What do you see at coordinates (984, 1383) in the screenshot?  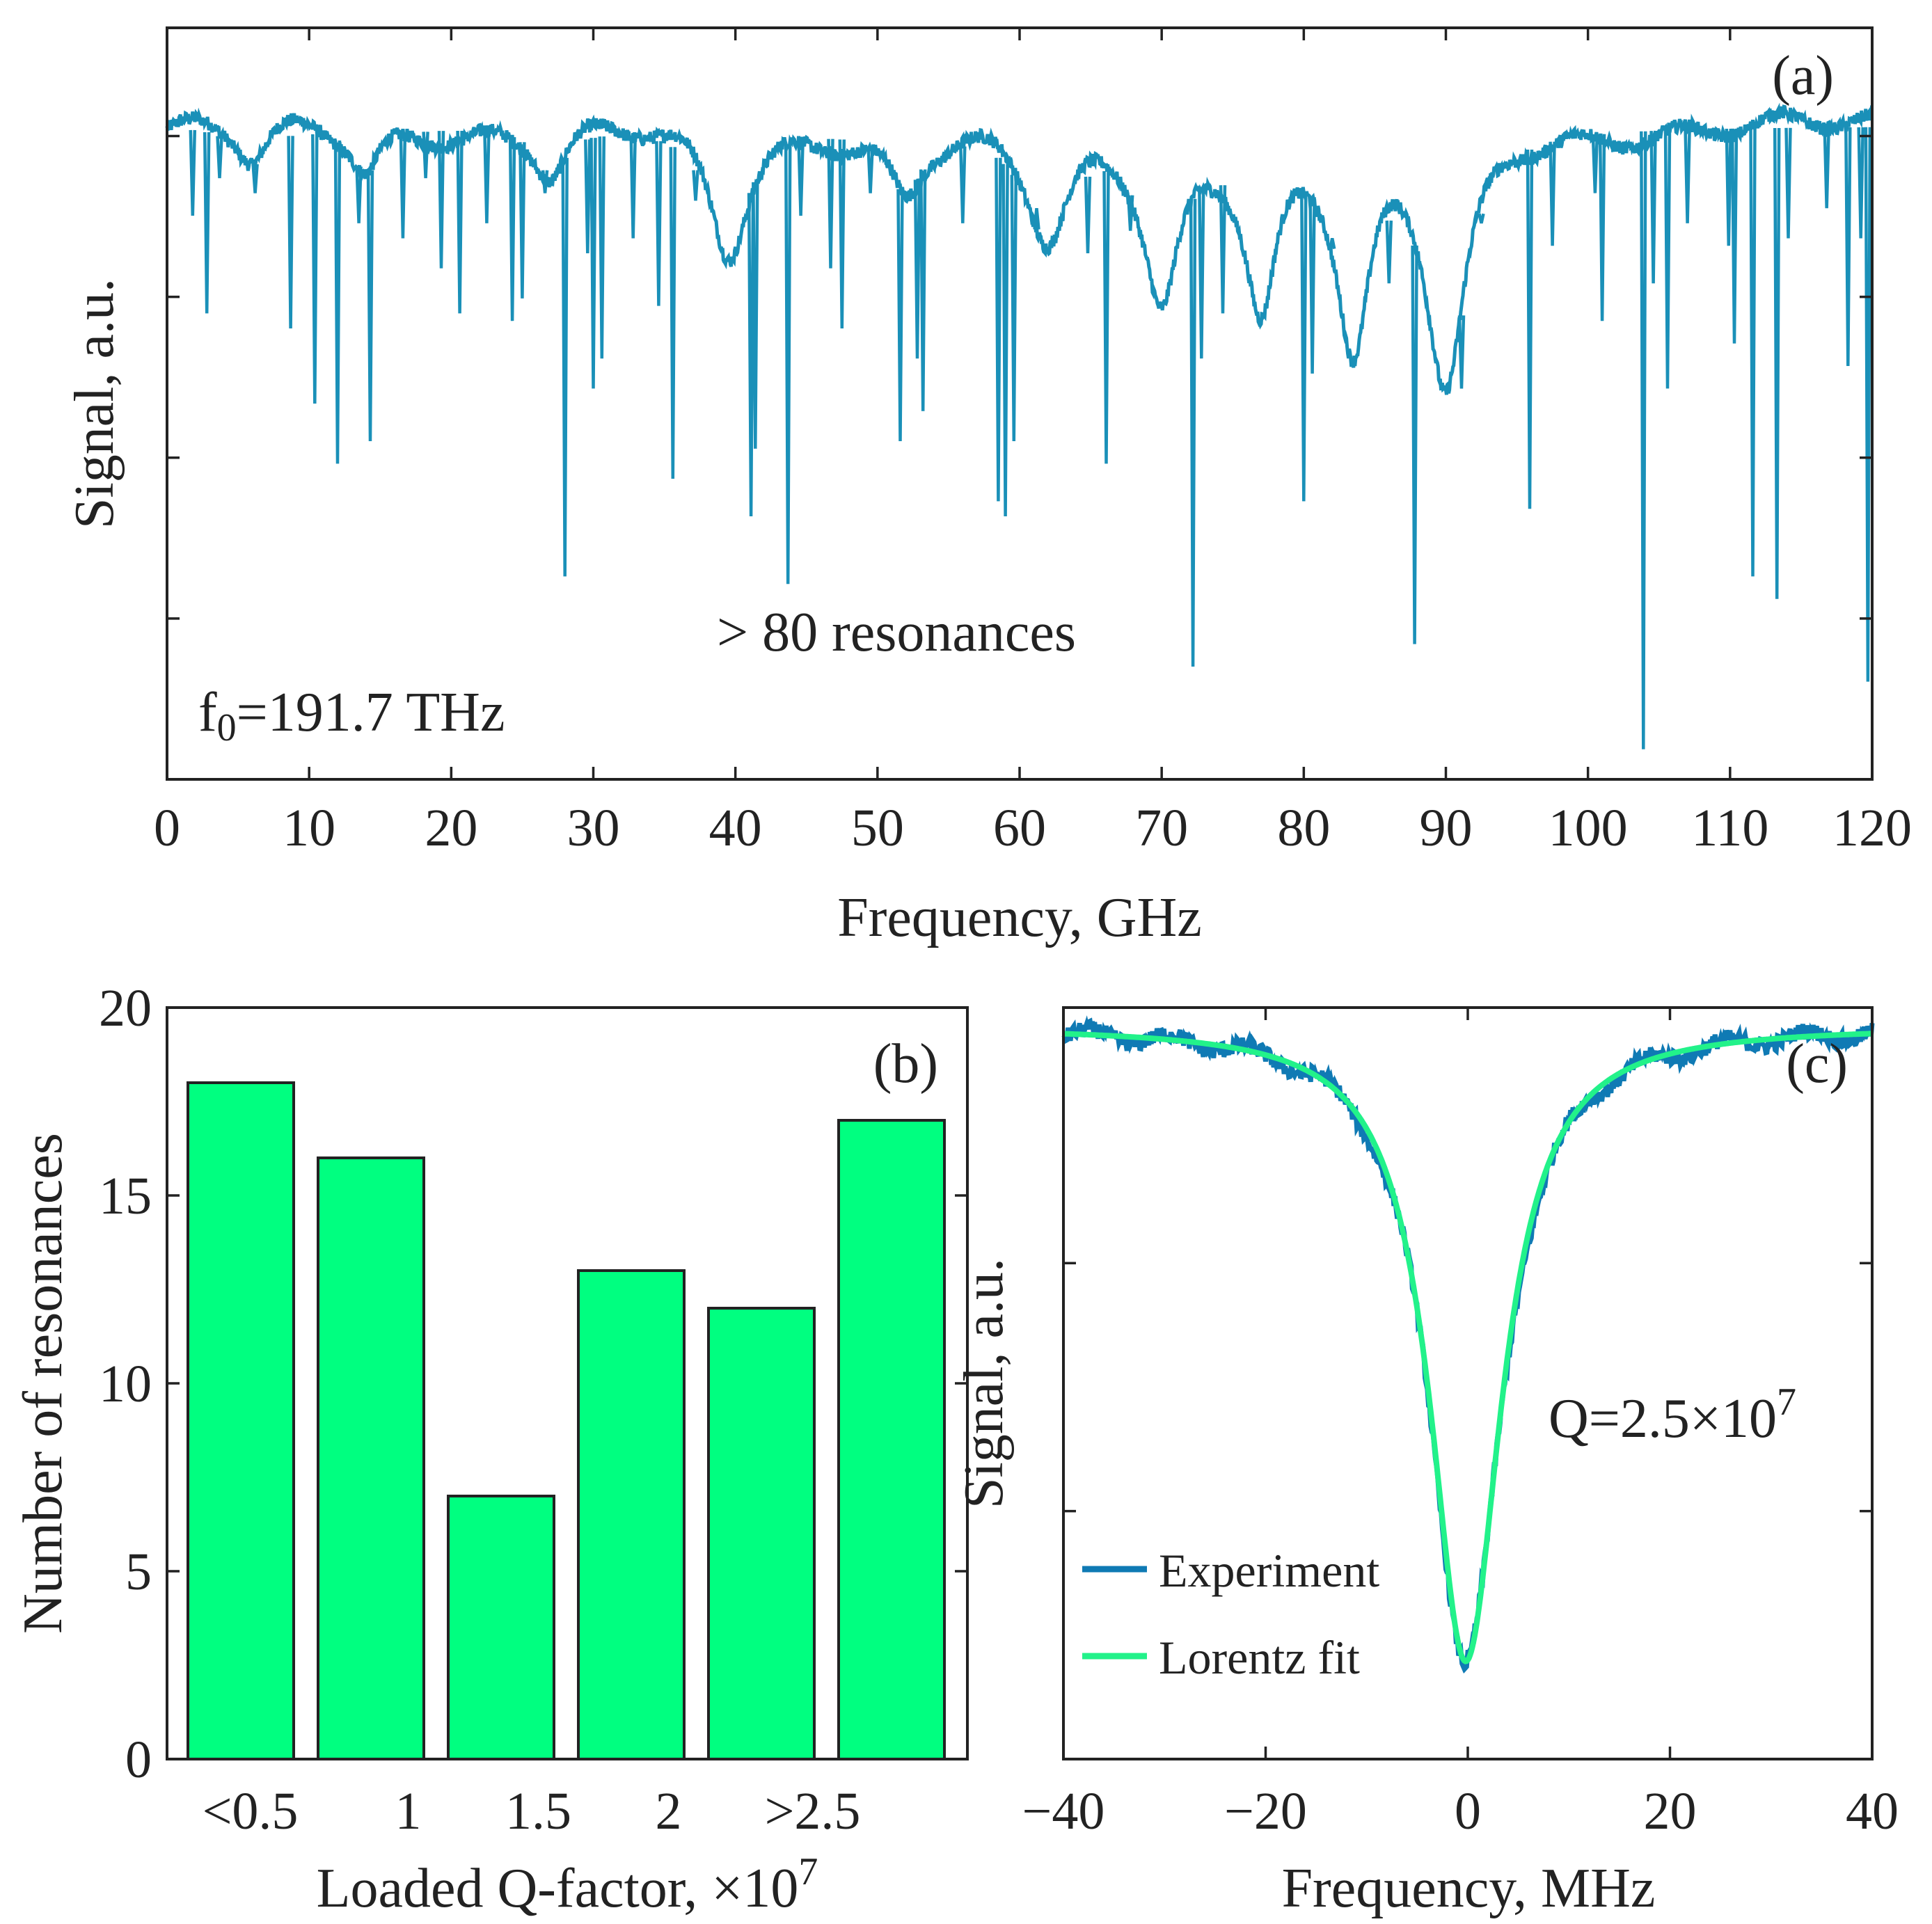 I see `panel-c-y-axis-title: Signal, a.u.` at bounding box center [984, 1383].